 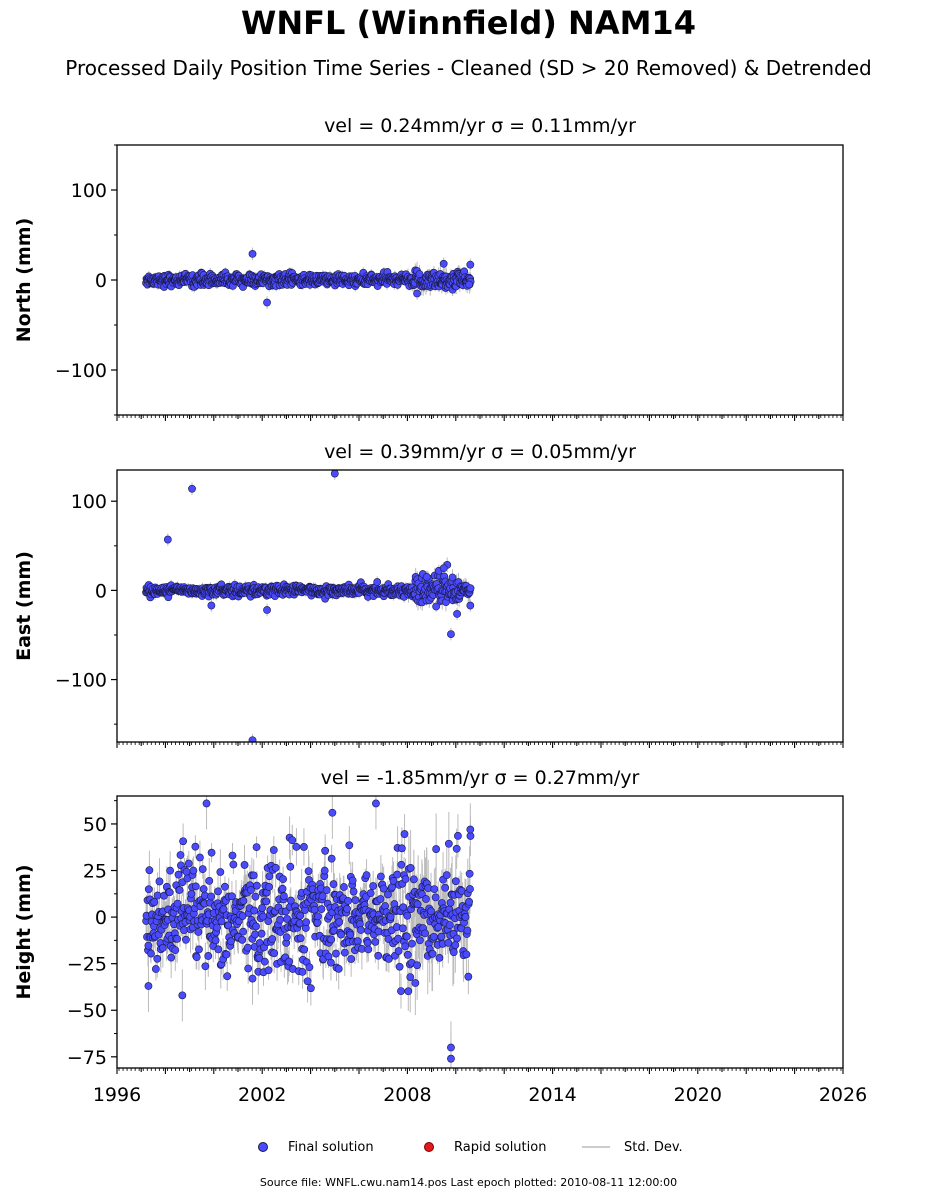 I want to click on legend-final: Final solution, so click(x=316, y=1147).